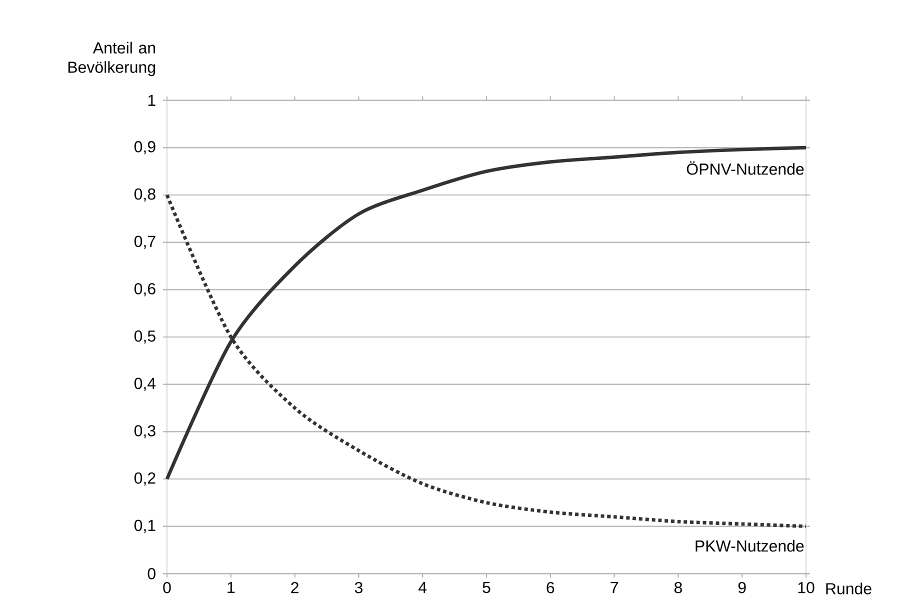 The image size is (903, 615). What do you see at coordinates (849, 588) in the screenshot?
I see `x-axis-title: Runde` at bounding box center [849, 588].